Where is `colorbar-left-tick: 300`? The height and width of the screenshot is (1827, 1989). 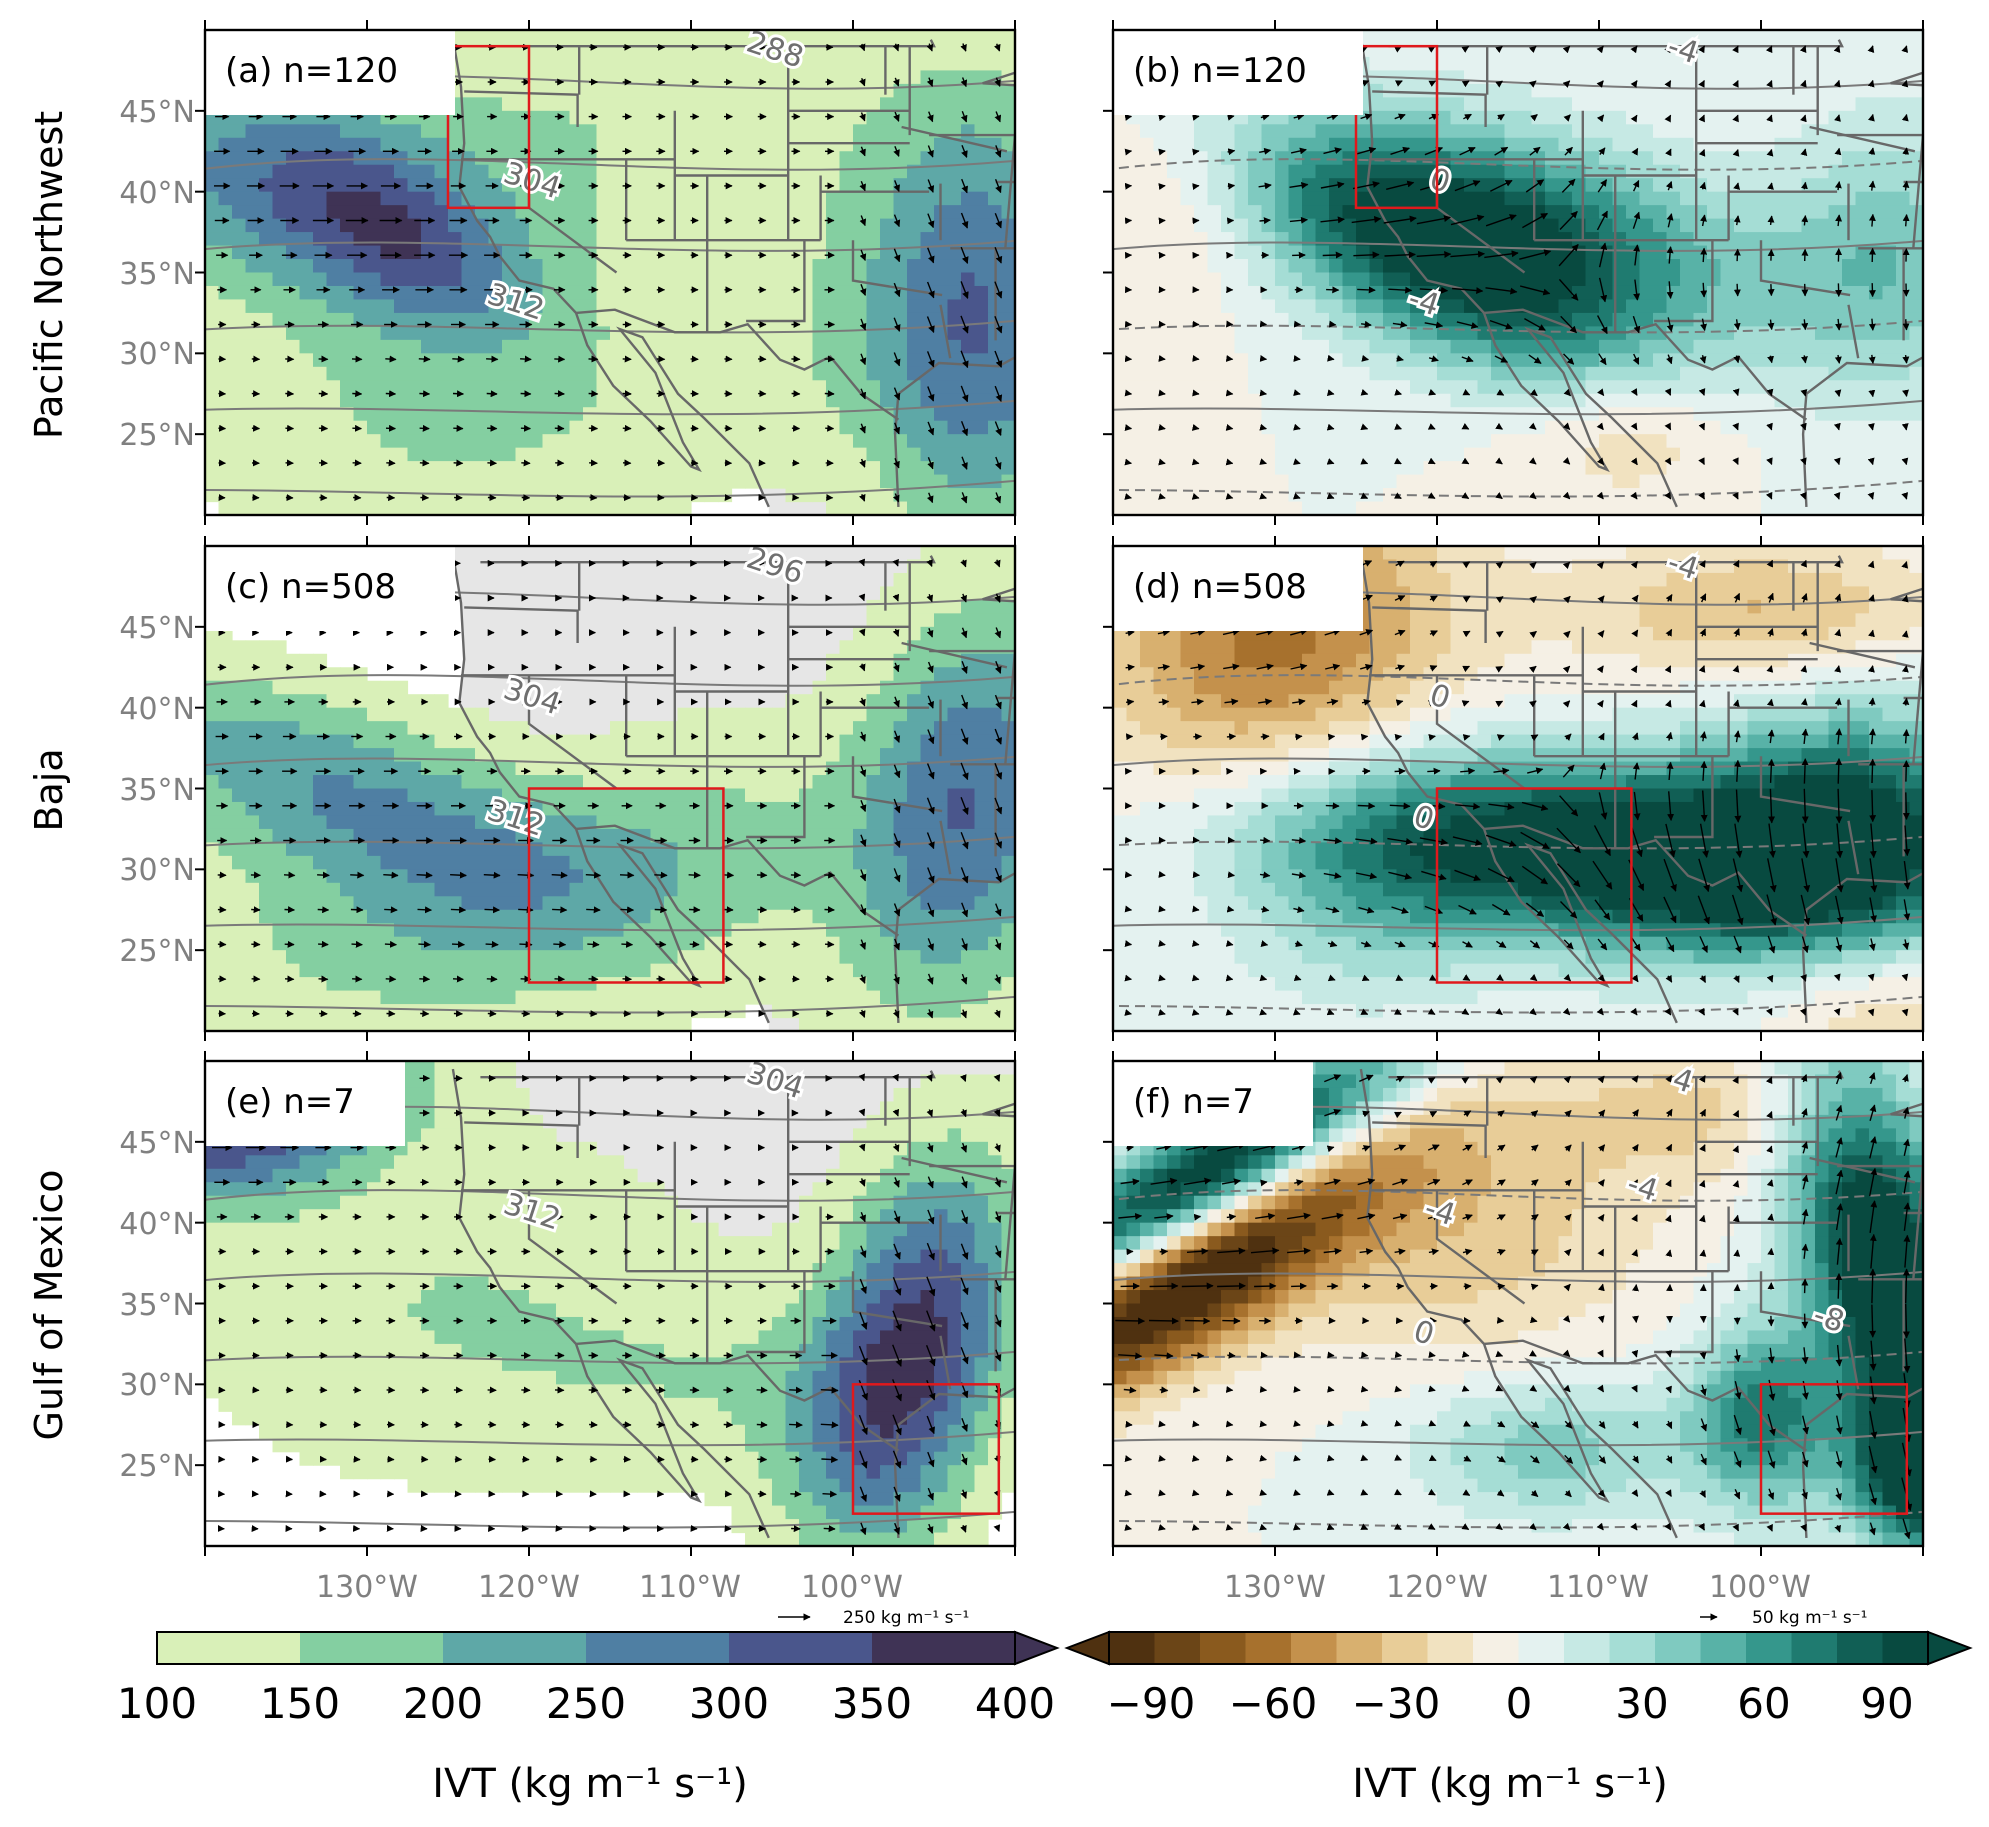 colorbar-left-tick: 300 is located at coordinates (729, 1703).